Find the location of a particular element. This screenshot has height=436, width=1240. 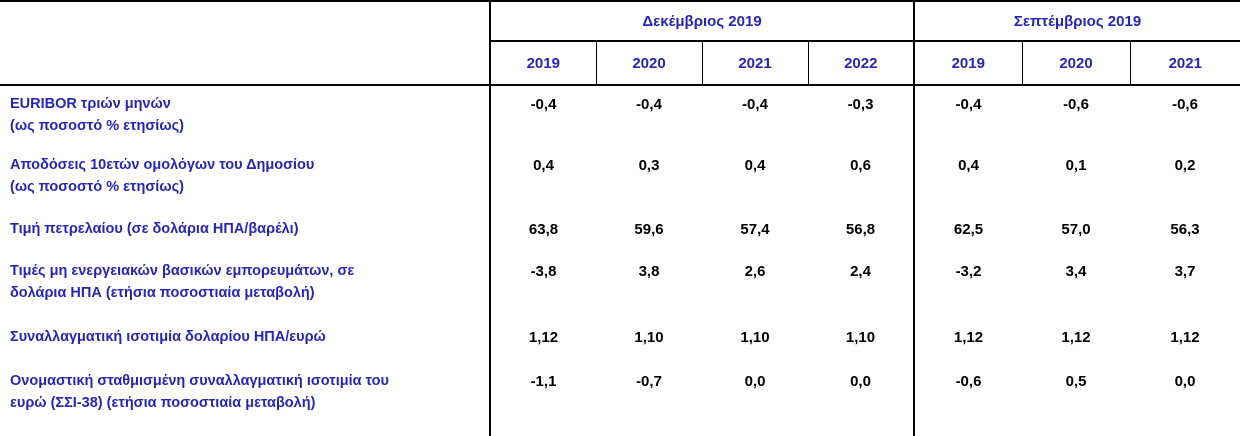

cell: 57,0 is located at coordinates (1076, 229).